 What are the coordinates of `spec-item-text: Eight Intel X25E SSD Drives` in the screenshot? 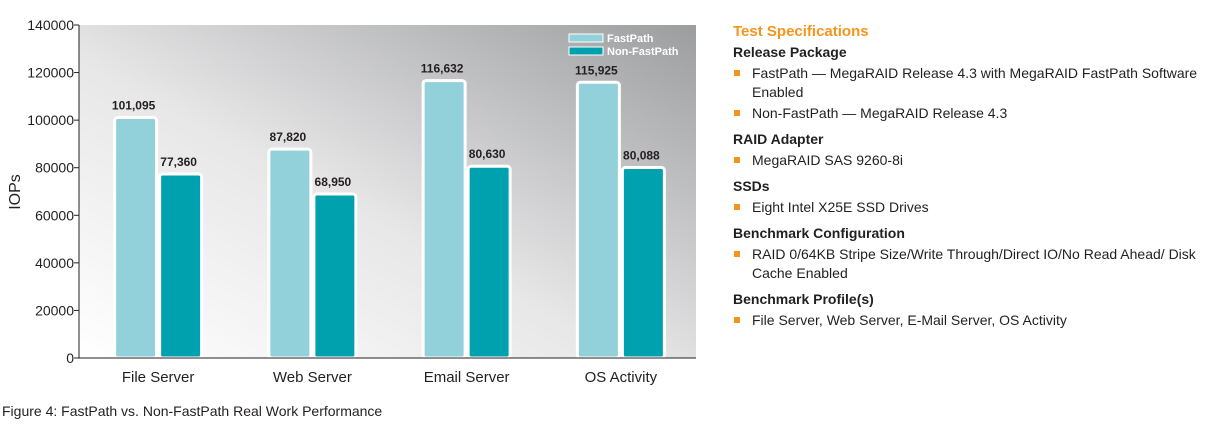 It's located at (840, 207).